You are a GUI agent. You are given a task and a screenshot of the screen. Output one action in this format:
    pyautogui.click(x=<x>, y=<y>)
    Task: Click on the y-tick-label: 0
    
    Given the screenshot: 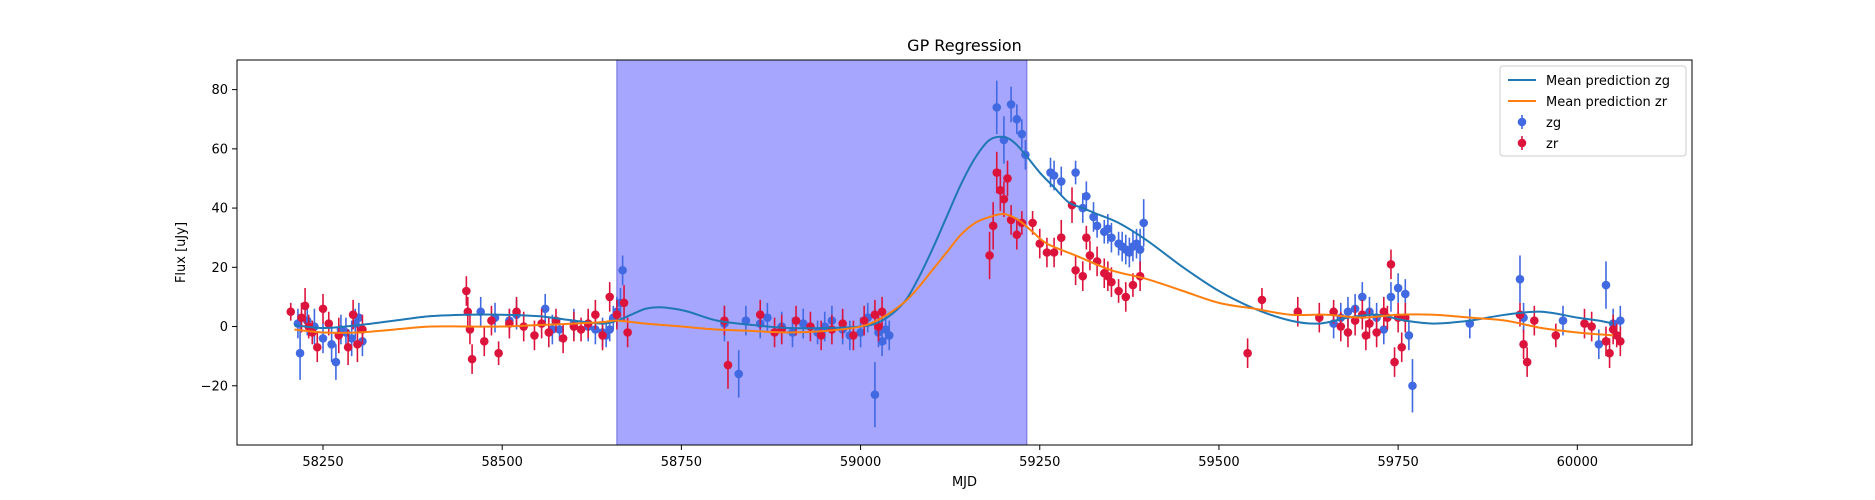 What is the action you would take?
    pyautogui.click(x=224, y=327)
    